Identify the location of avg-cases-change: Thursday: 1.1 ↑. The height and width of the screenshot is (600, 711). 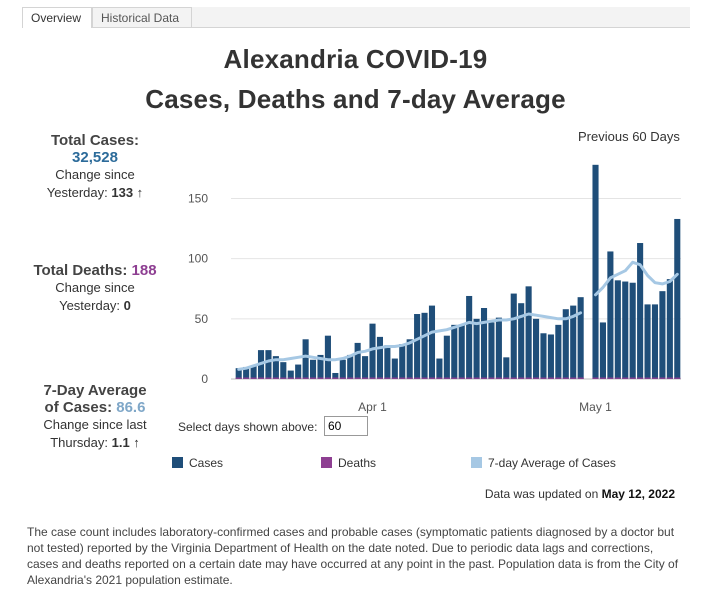
(95, 443).